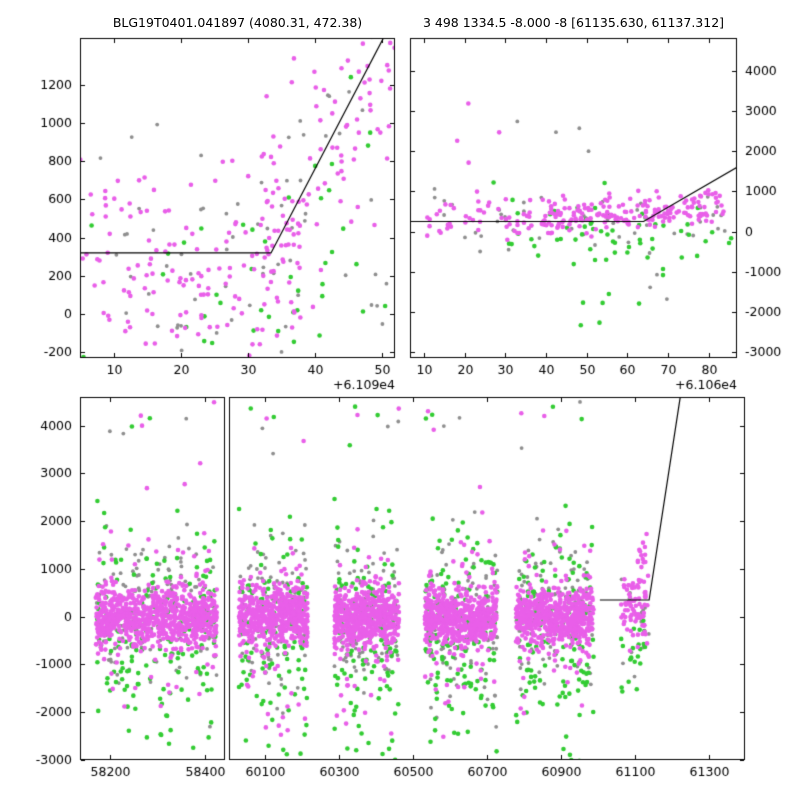  I want to click on top-left-panel-title: BLG19T0401.041897 (4080.31, 472.38), so click(237, 22).